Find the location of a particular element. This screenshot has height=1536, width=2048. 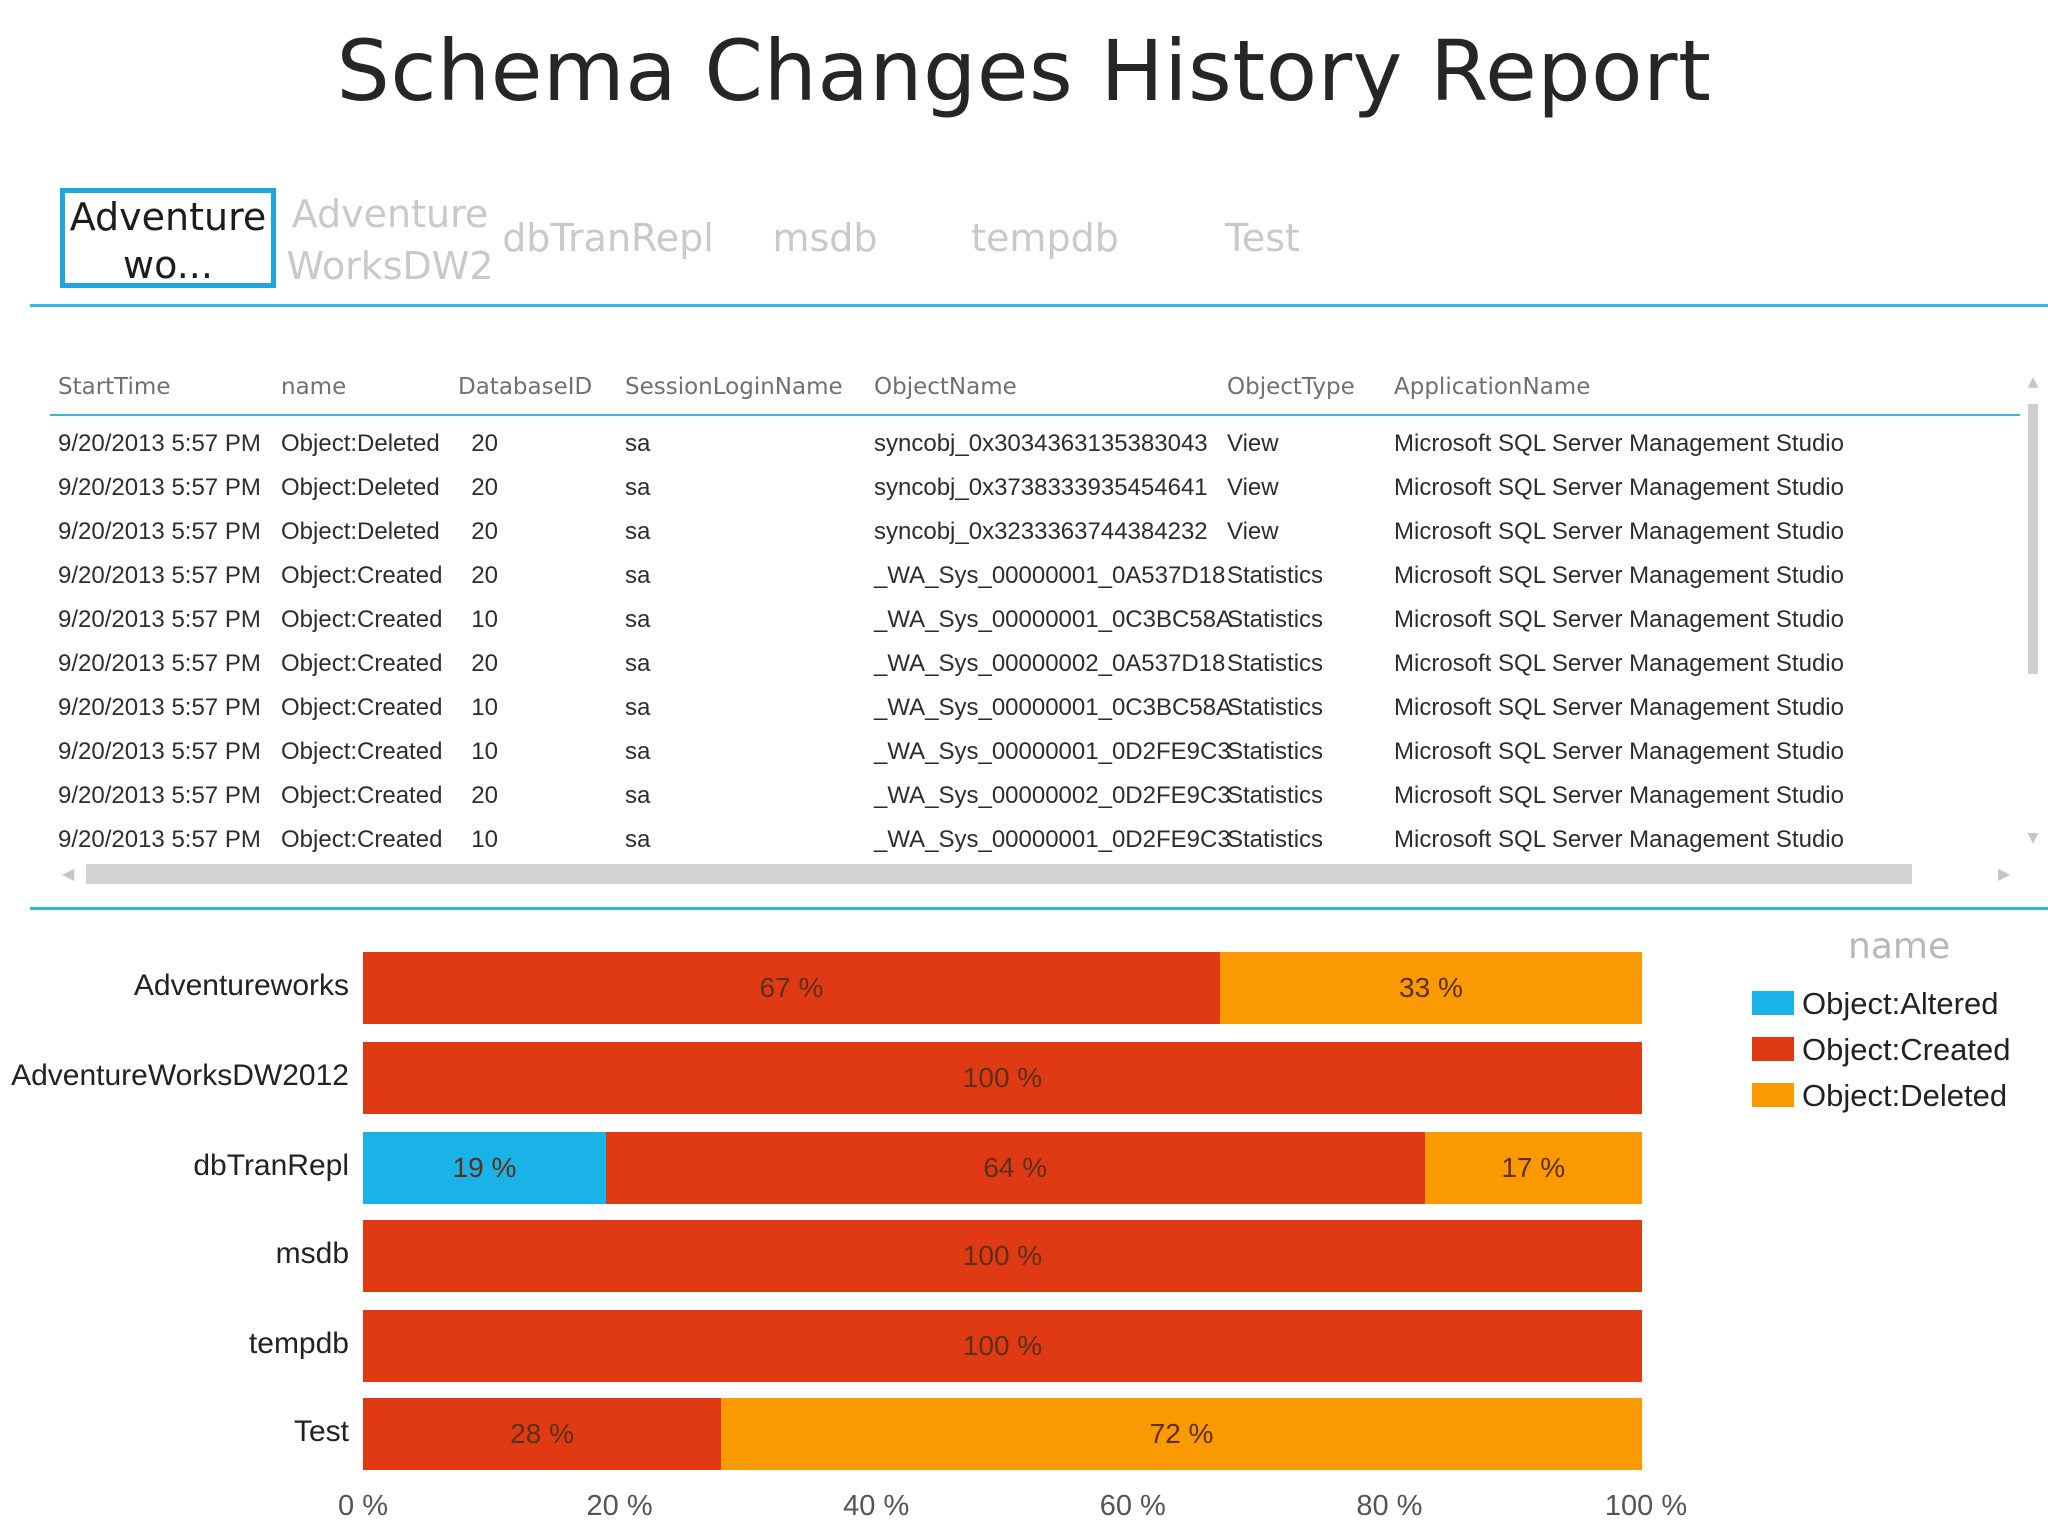

bar-segment-created: 64 % is located at coordinates (1015, 1168).